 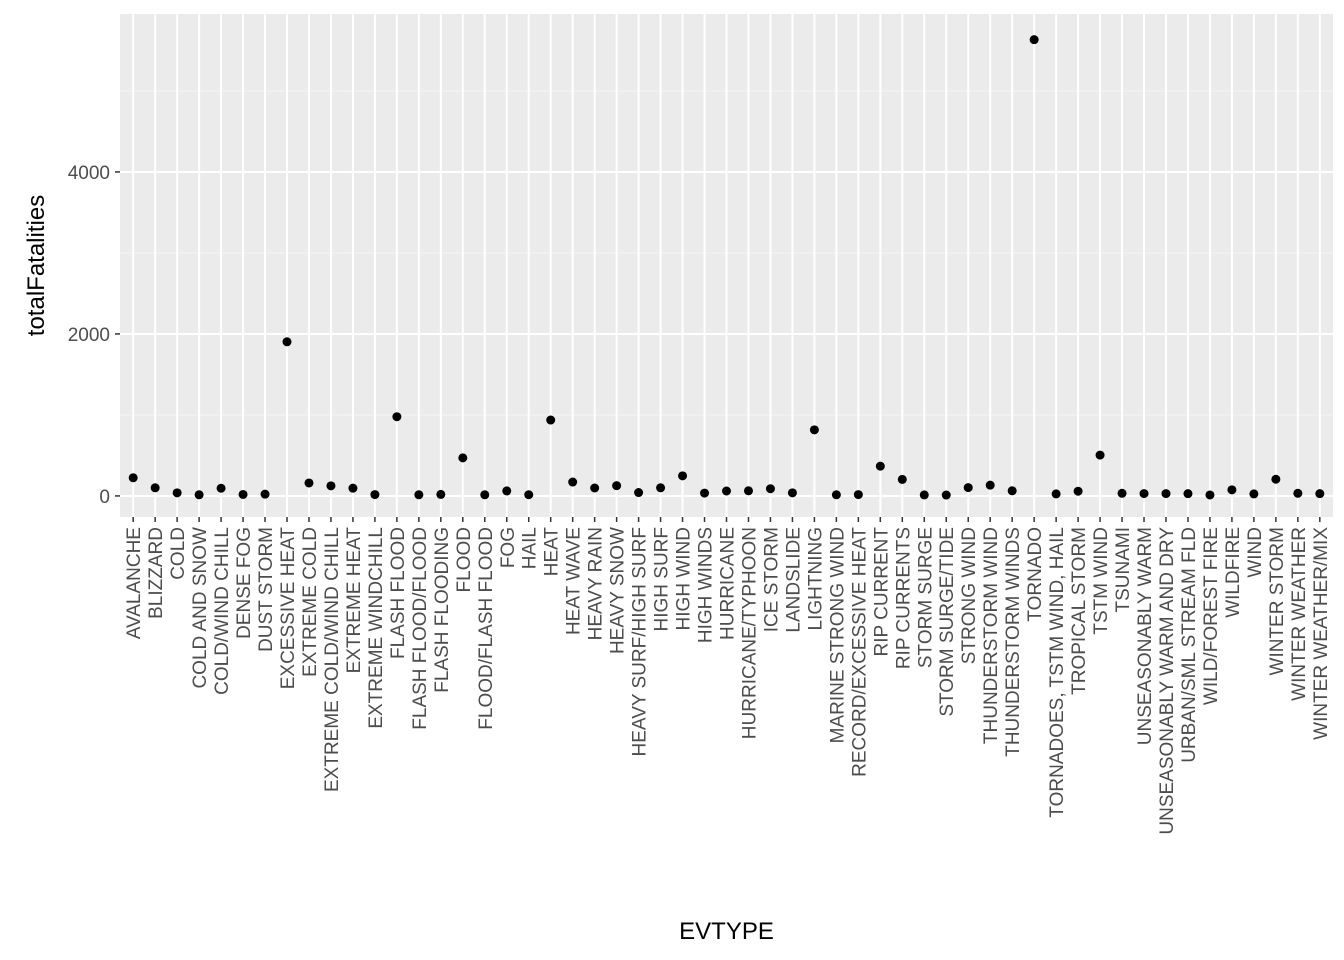 What do you see at coordinates (354, 600) in the screenshot?
I see `x-tick-label: EXTREME HEAT` at bounding box center [354, 600].